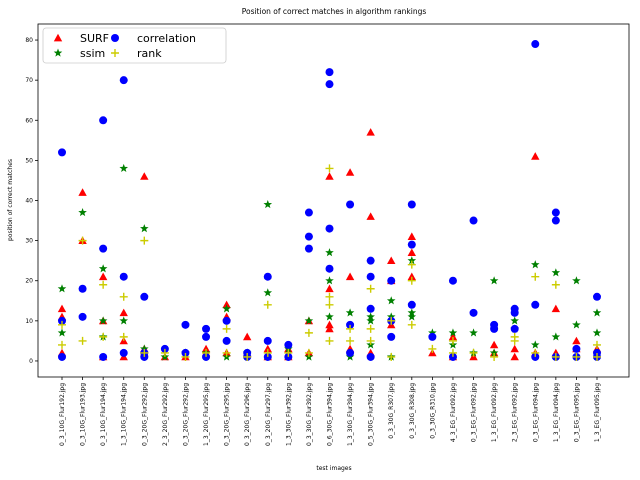 The height and width of the screenshot is (480, 640). What do you see at coordinates (288, 414) in the screenshot?
I see `x-tick-label: 1_3_30G_Flur392.jpg` at bounding box center [288, 414].